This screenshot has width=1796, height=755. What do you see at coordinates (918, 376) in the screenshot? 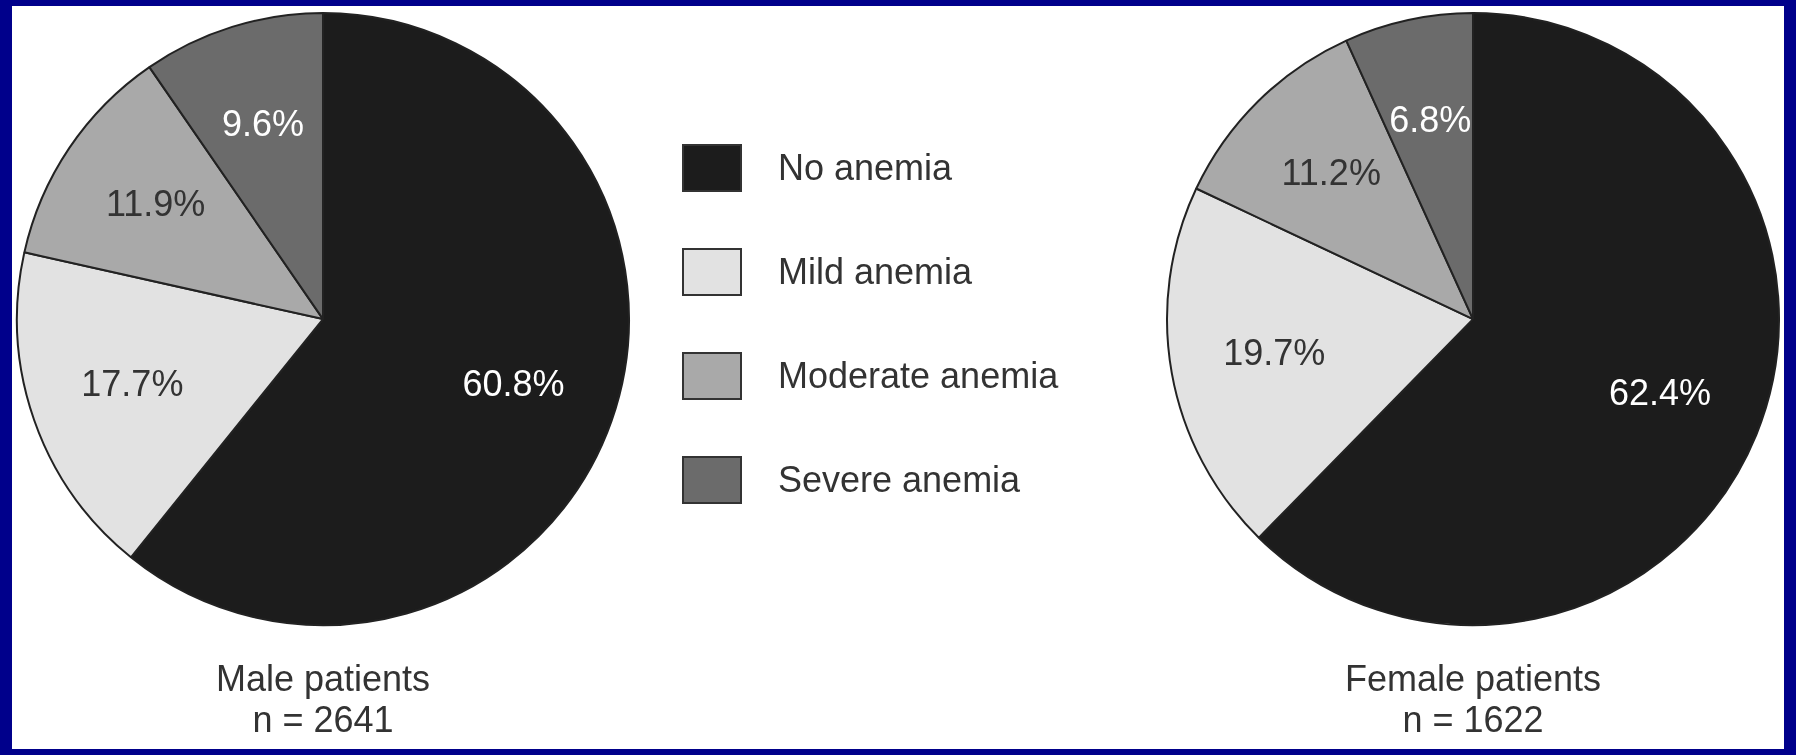
I see `legend-label: Moderate anemia` at bounding box center [918, 376].